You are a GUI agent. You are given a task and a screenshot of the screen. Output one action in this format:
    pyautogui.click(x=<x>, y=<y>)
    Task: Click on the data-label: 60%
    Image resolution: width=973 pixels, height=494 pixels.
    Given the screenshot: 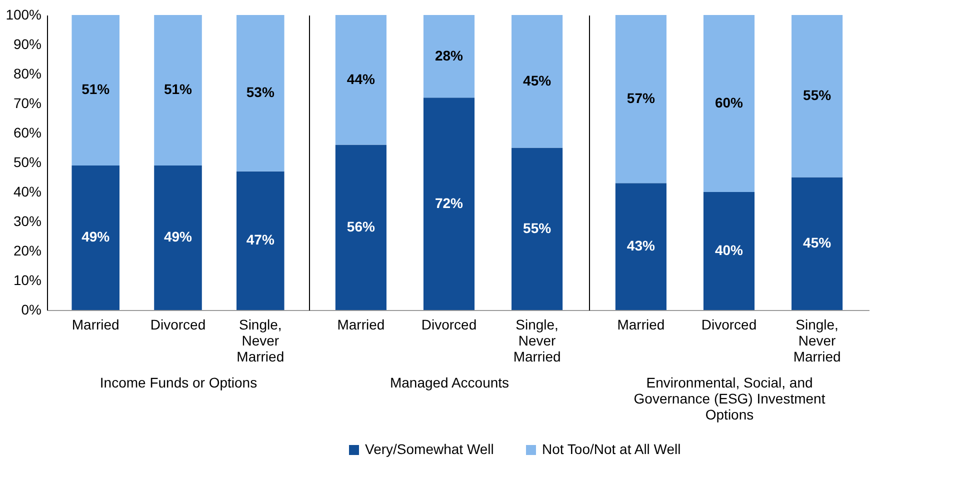 What is the action you would take?
    pyautogui.click(x=729, y=102)
    